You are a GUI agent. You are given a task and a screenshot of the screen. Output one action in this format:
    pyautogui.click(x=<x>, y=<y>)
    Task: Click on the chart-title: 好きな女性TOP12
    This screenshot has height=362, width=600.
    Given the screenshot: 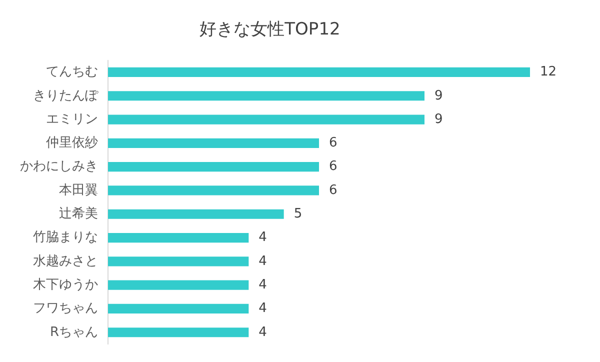 What is the action you would take?
    pyautogui.click(x=270, y=30)
    